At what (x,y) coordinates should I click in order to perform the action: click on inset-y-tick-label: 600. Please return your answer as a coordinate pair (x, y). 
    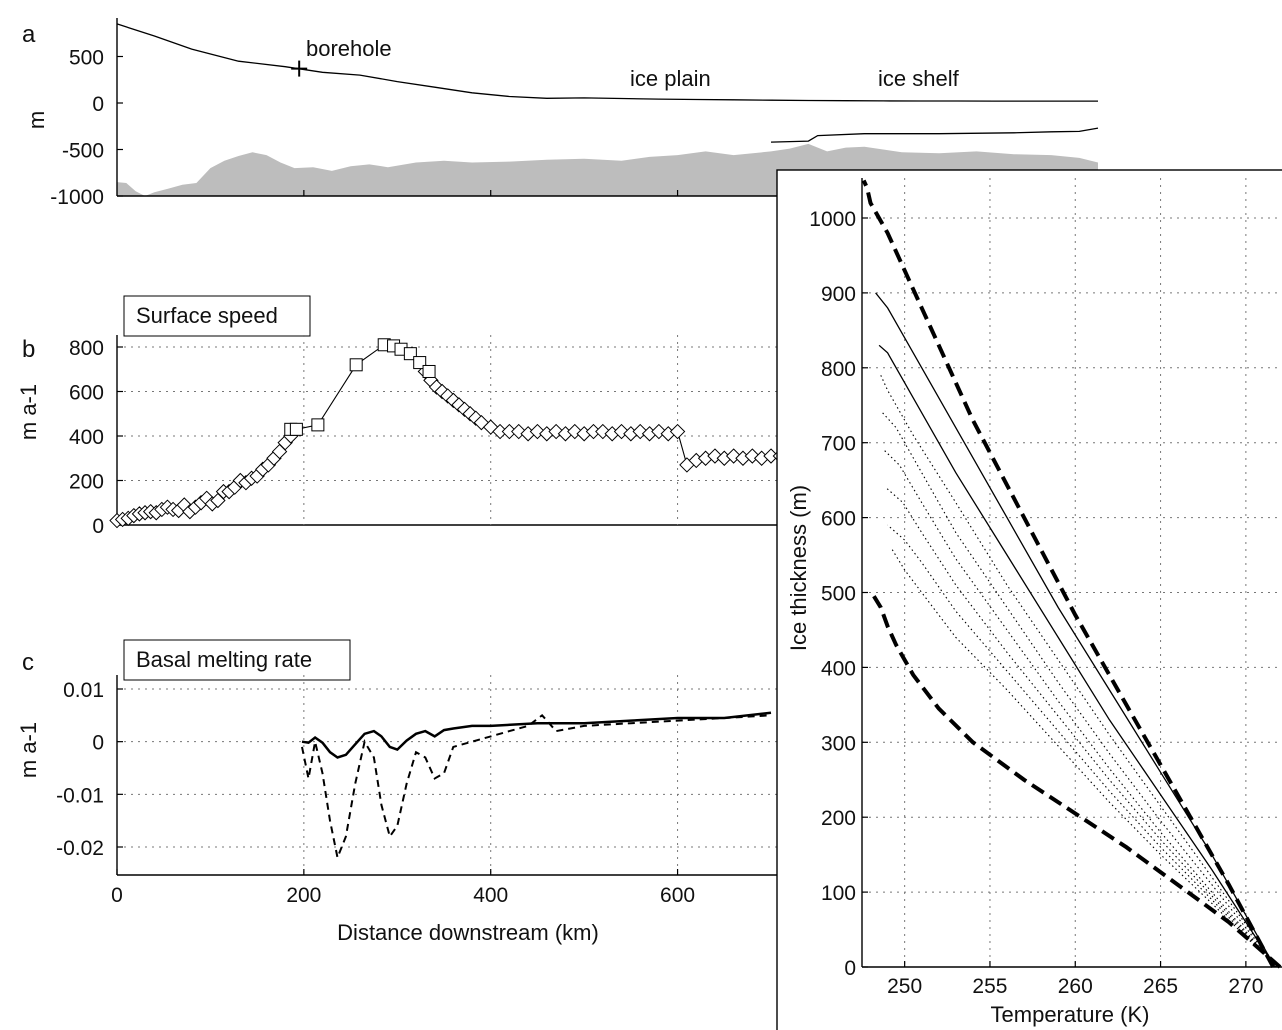
    Looking at the image, I should click on (838, 519).